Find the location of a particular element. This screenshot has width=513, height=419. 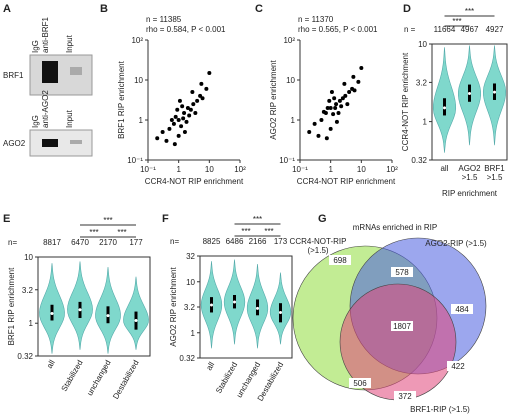

n-value: 177 is located at coordinates (136, 242).